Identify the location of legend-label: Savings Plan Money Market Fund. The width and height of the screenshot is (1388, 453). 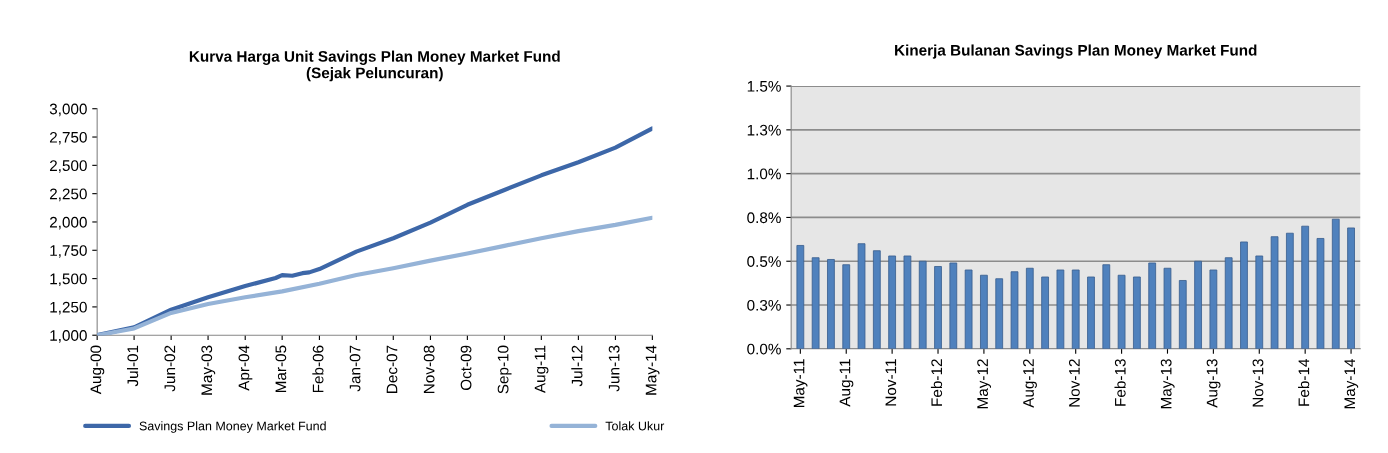
(232, 427).